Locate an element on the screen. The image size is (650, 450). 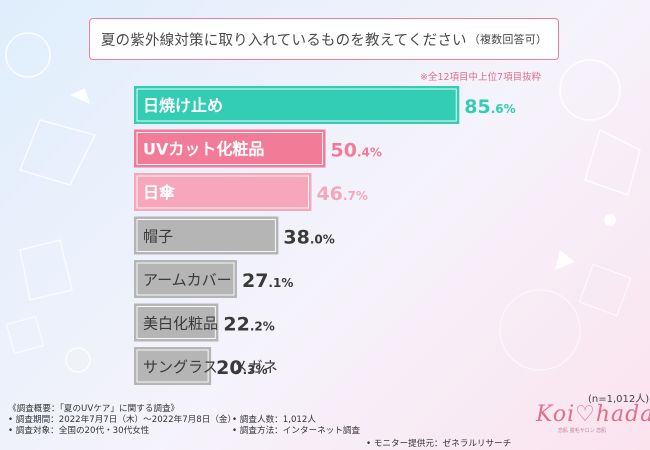
bar-group-3: 帽子 38.0% is located at coordinates (234, 235).